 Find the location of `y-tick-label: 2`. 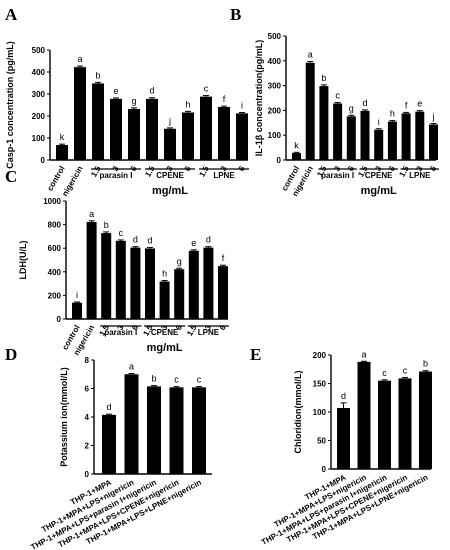

y-tick-label: 2 is located at coordinates (87, 446).